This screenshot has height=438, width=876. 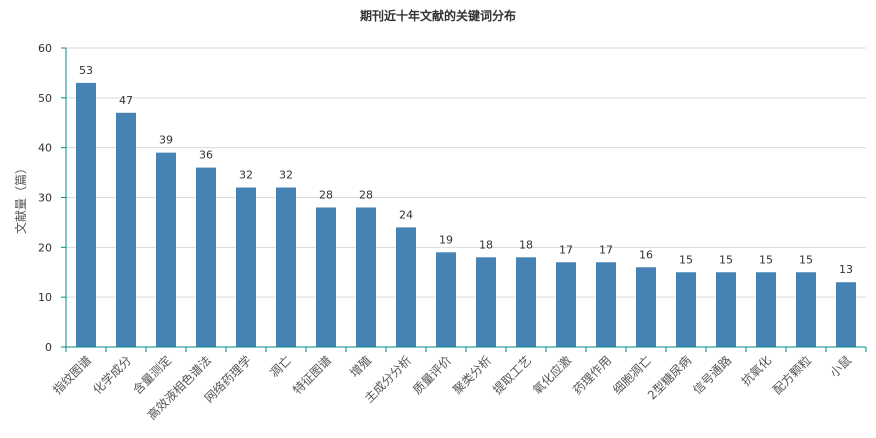 What do you see at coordinates (592, 375) in the screenshot?
I see `x-tick-label: 药理作用` at bounding box center [592, 375].